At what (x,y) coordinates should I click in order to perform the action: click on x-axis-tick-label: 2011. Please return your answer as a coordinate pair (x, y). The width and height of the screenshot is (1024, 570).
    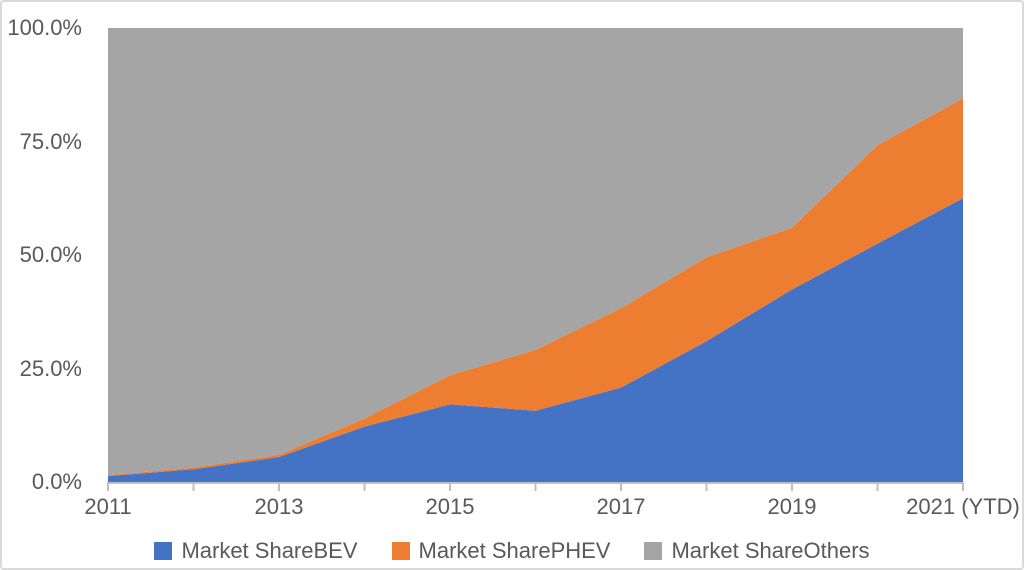
    Looking at the image, I should click on (108, 506).